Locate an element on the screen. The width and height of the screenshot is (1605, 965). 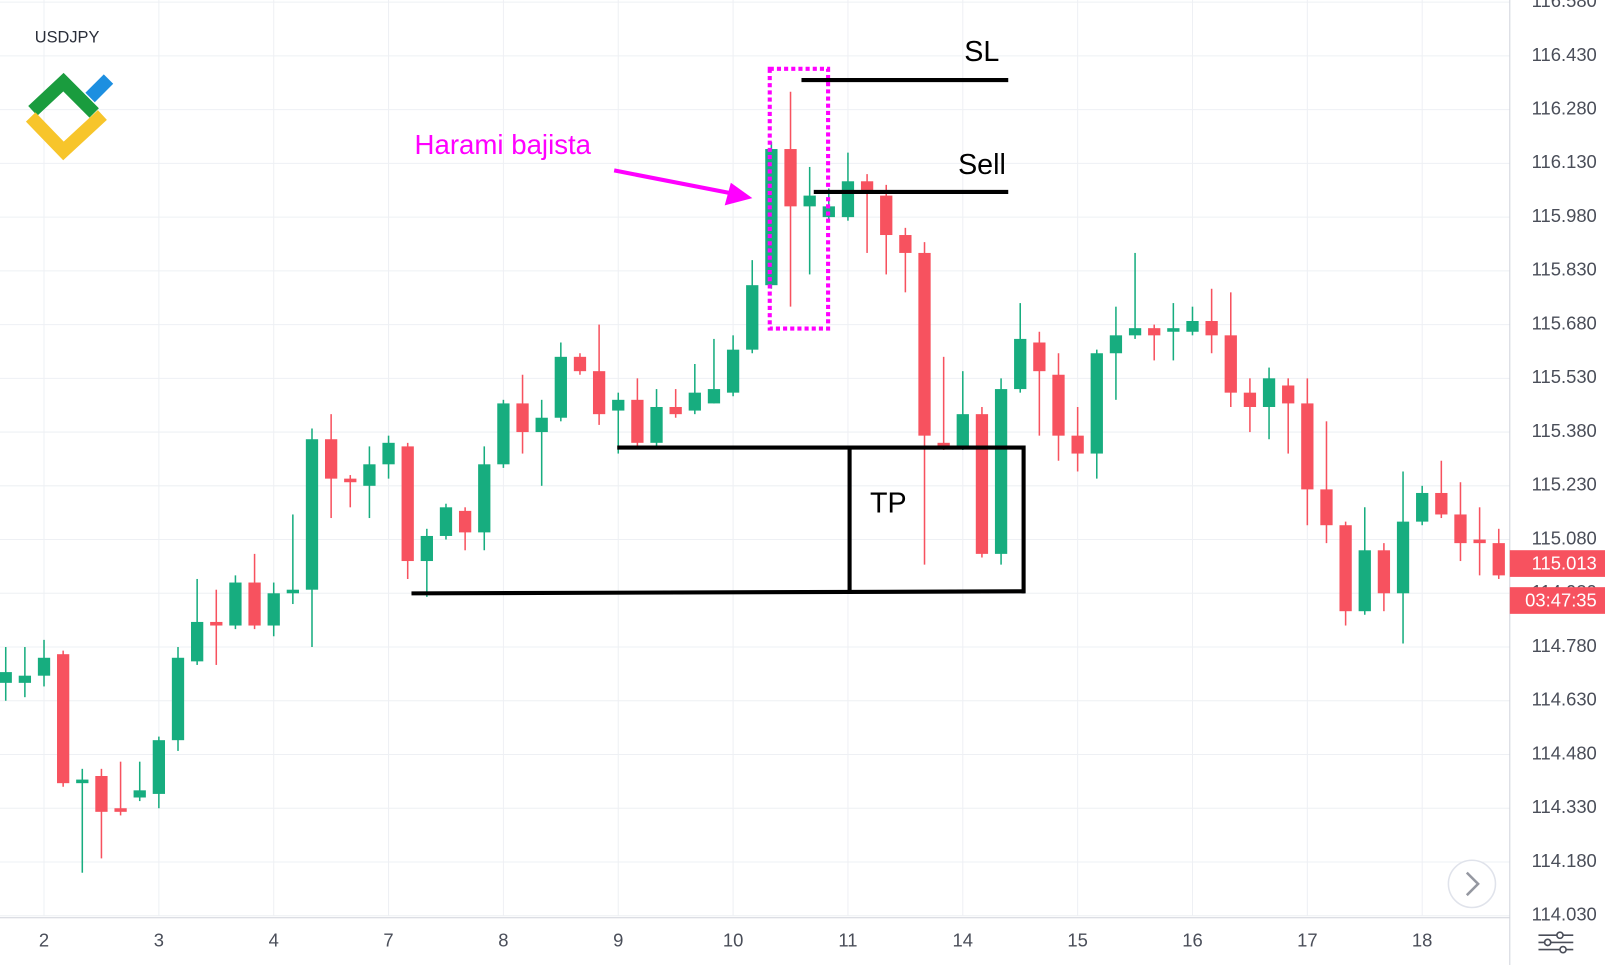
pattern-label: Harami bajista is located at coordinates (503, 144).